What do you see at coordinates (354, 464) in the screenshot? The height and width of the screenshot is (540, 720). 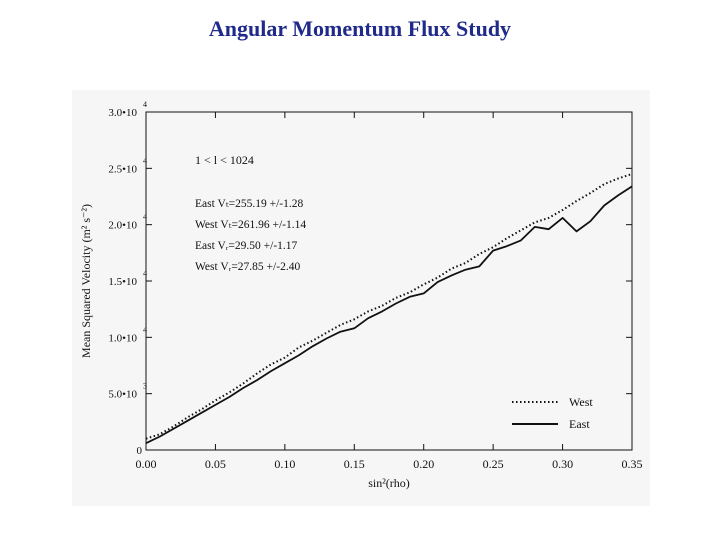 I see `x-tick-label-3: 0.15` at bounding box center [354, 464].